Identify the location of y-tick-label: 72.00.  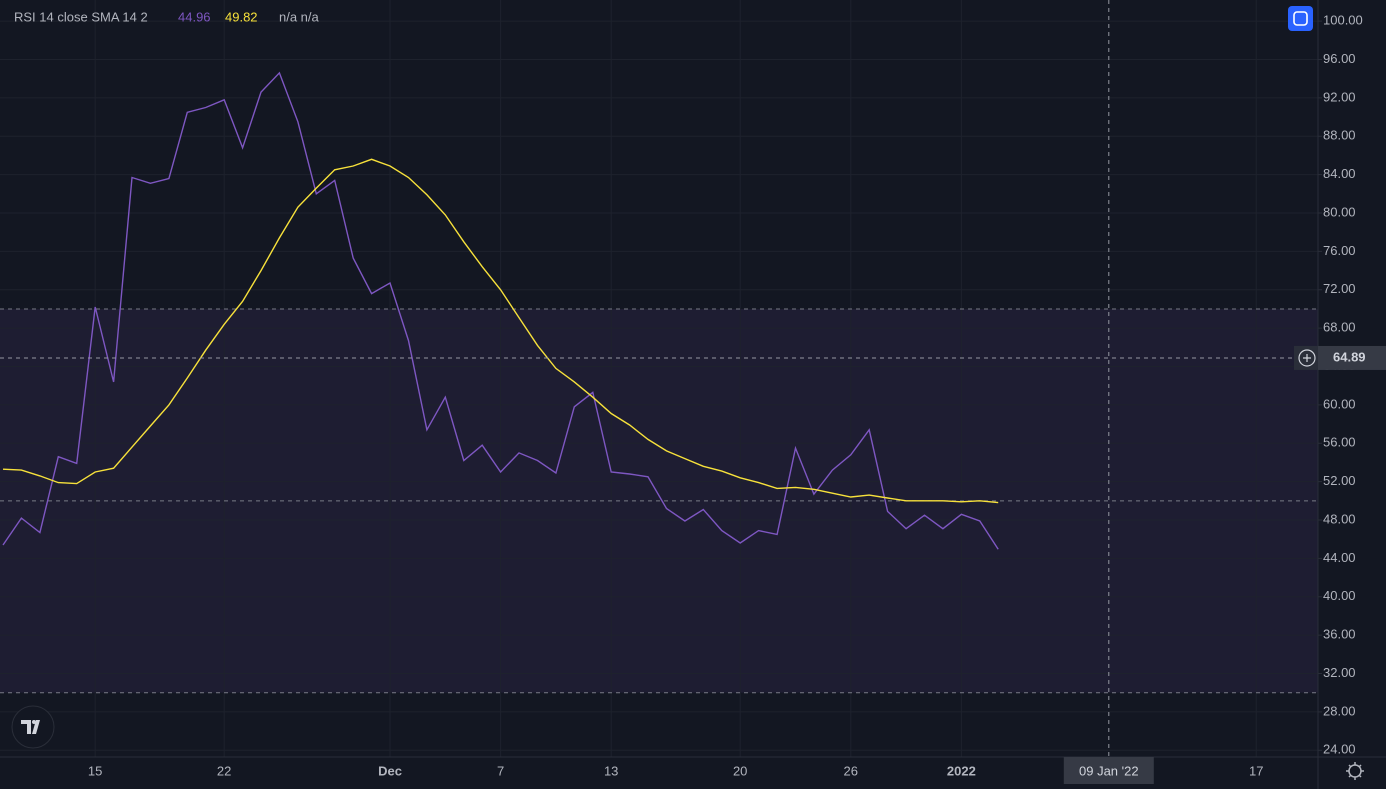
(1339, 288).